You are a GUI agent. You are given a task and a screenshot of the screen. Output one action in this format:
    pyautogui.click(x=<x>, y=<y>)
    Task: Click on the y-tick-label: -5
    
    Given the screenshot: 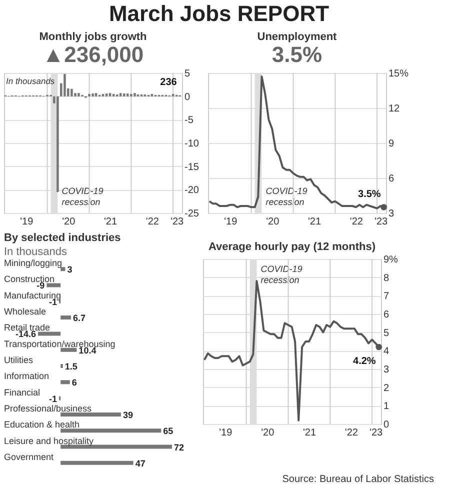 What is the action you would take?
    pyautogui.click(x=189, y=120)
    